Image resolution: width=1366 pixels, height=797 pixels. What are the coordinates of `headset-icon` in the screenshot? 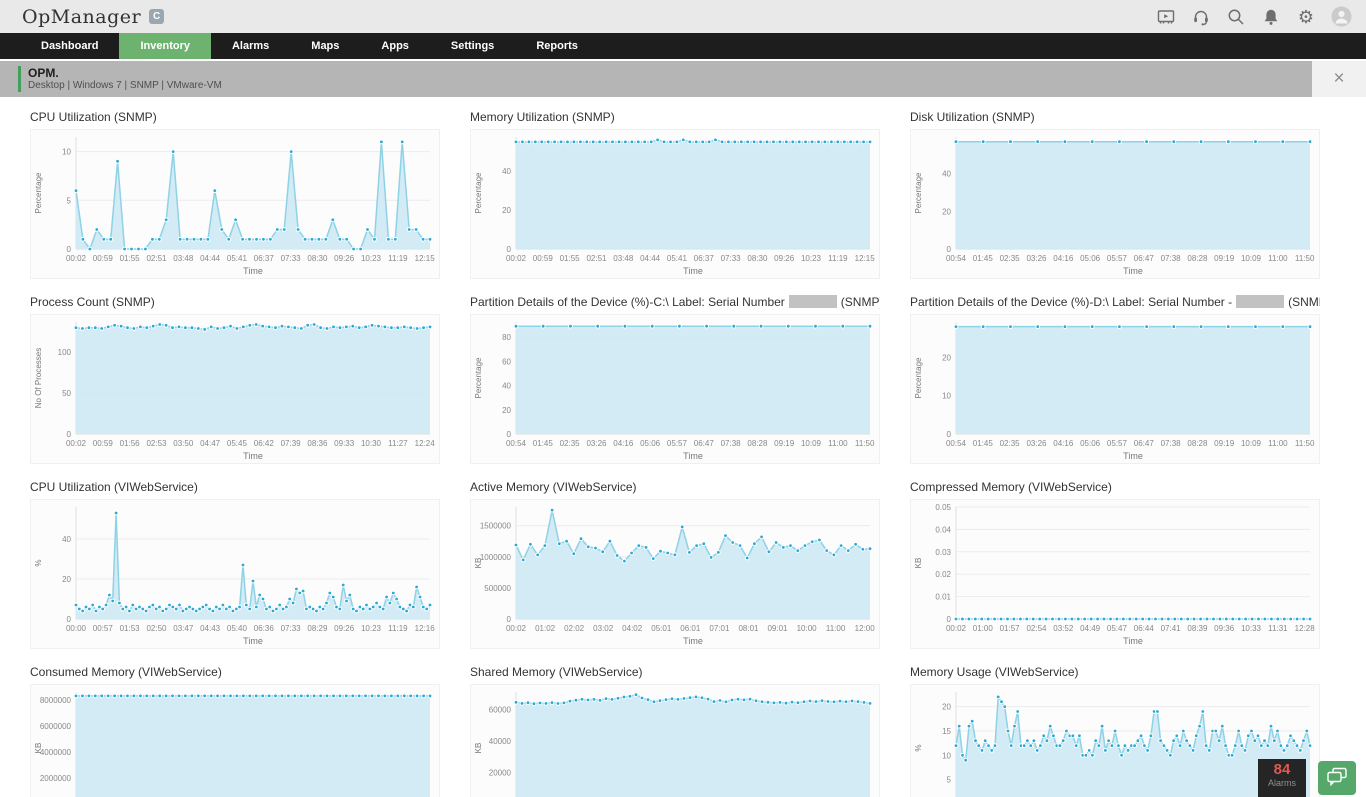 It's located at (1201, 17).